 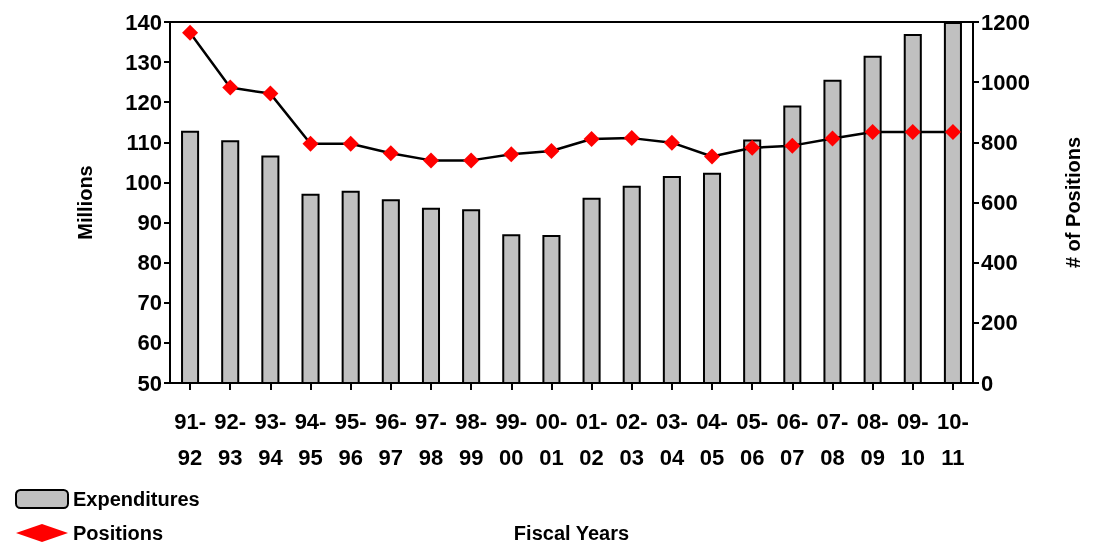 What do you see at coordinates (310, 439) in the screenshot?
I see `x-tick-label: 94-95` at bounding box center [310, 439].